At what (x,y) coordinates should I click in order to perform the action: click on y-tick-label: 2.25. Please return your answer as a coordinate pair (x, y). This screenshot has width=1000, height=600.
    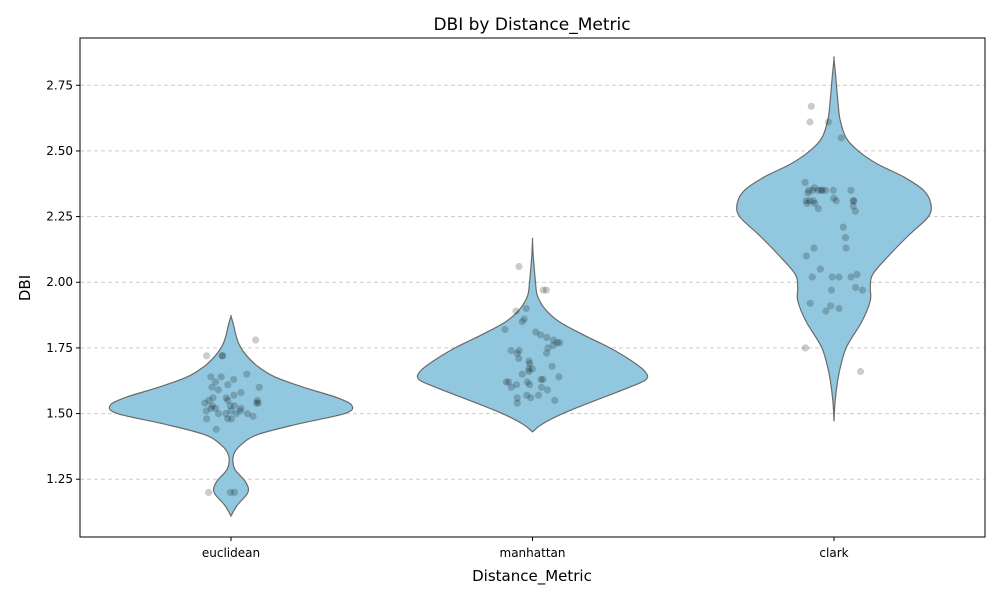
    Looking at the image, I should click on (59, 217).